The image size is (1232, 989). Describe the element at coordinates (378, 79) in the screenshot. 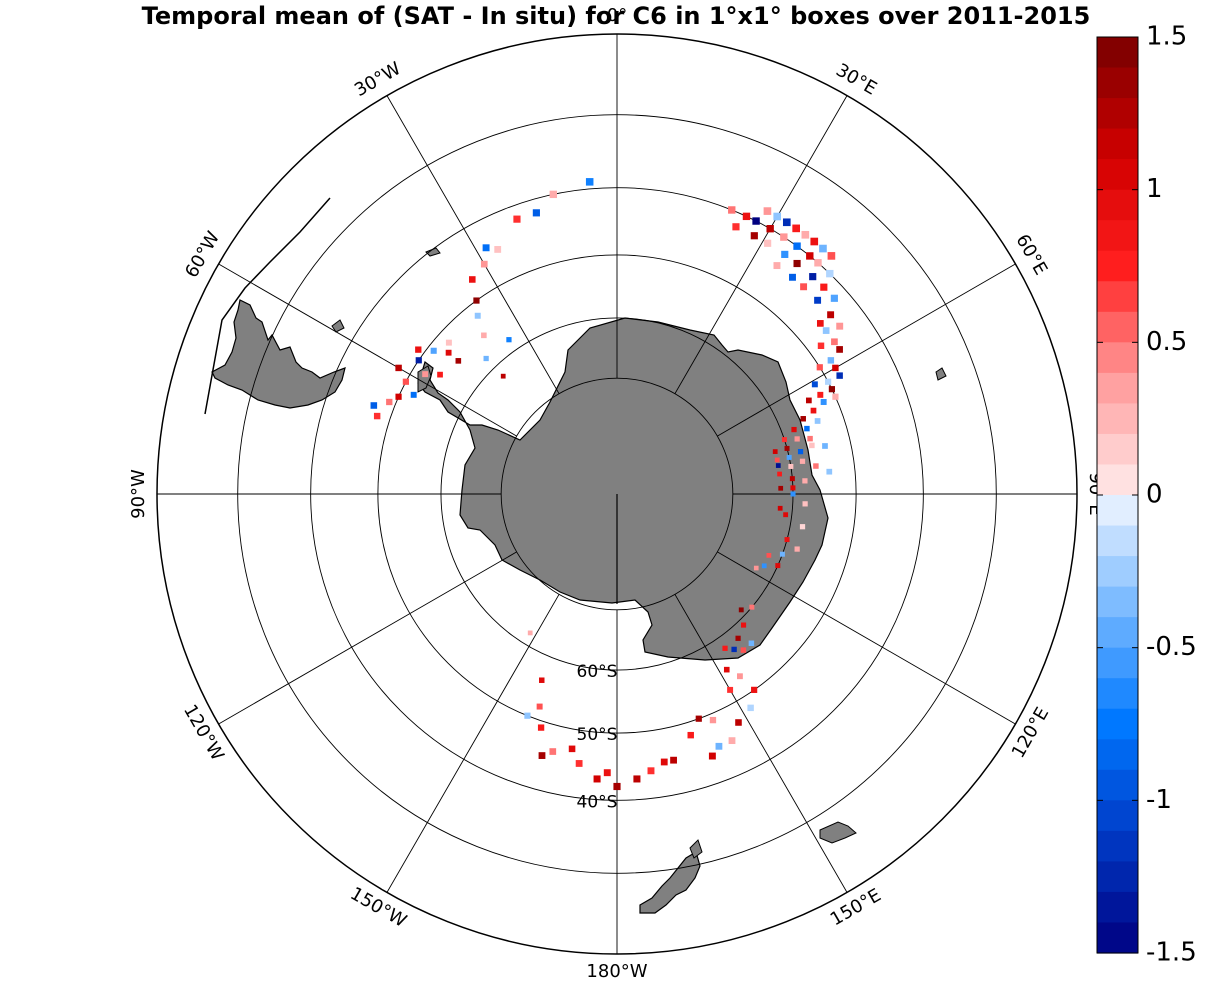

I see `meridian-label-30w: 30°W` at that location.